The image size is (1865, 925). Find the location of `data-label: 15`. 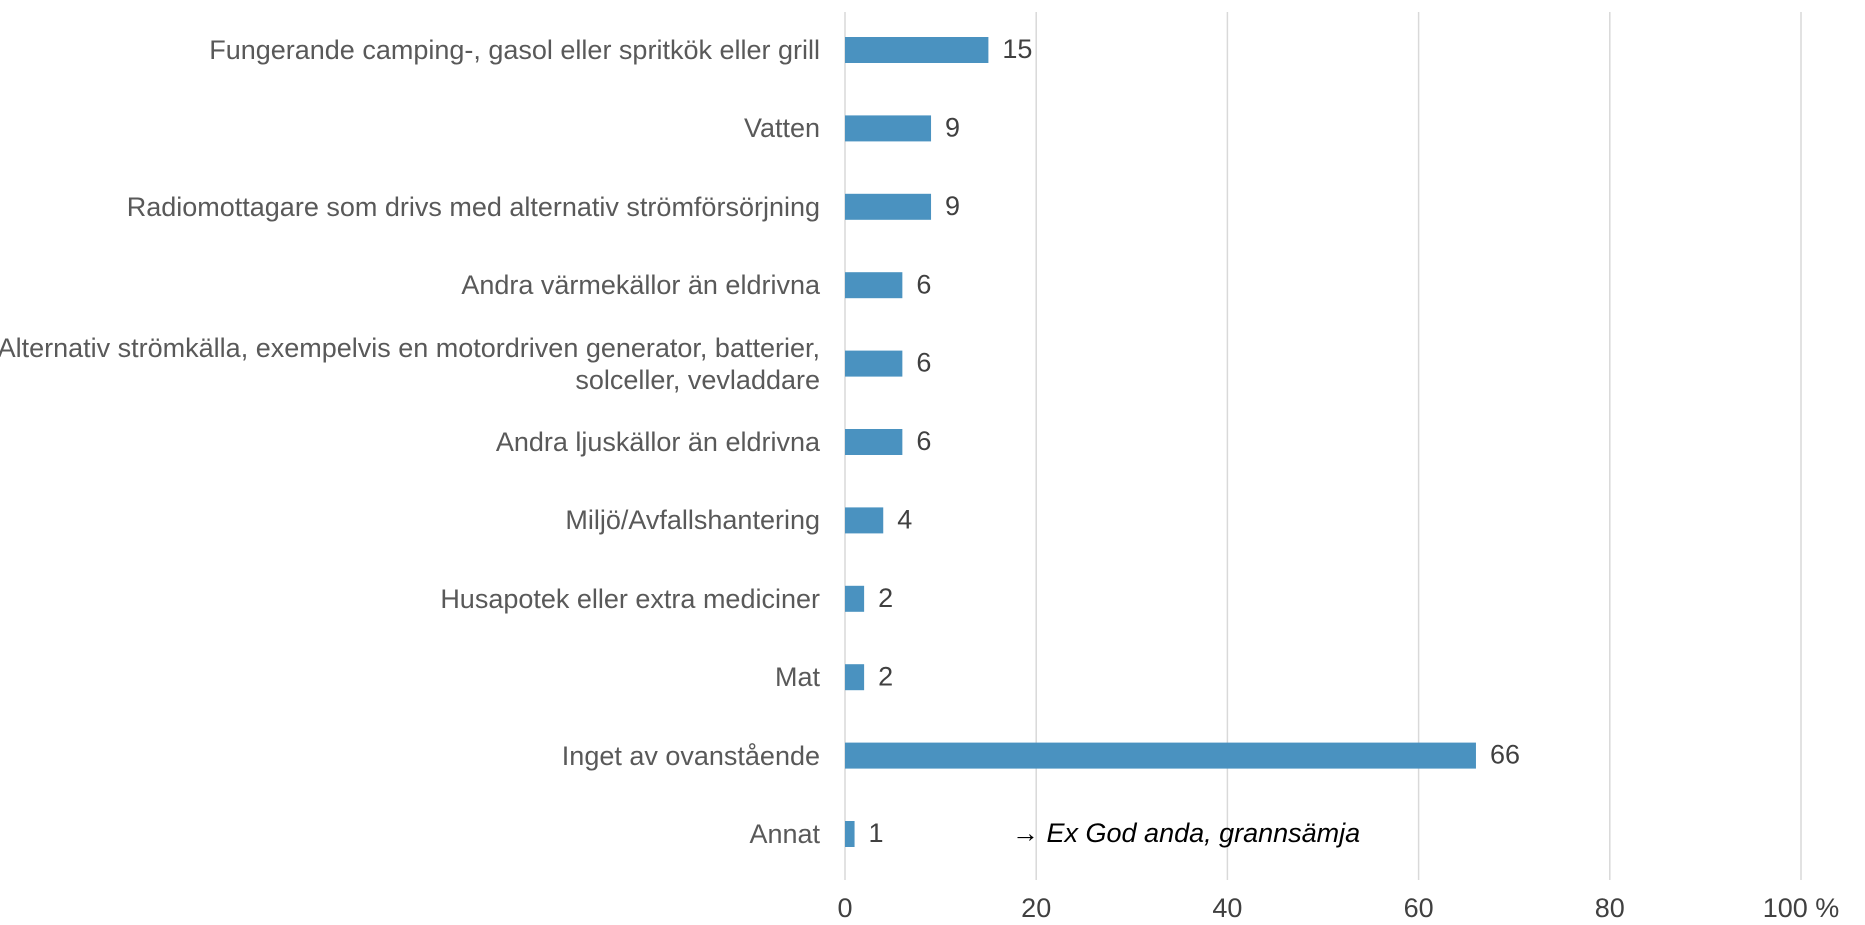

data-label: 15 is located at coordinates (1017, 49).